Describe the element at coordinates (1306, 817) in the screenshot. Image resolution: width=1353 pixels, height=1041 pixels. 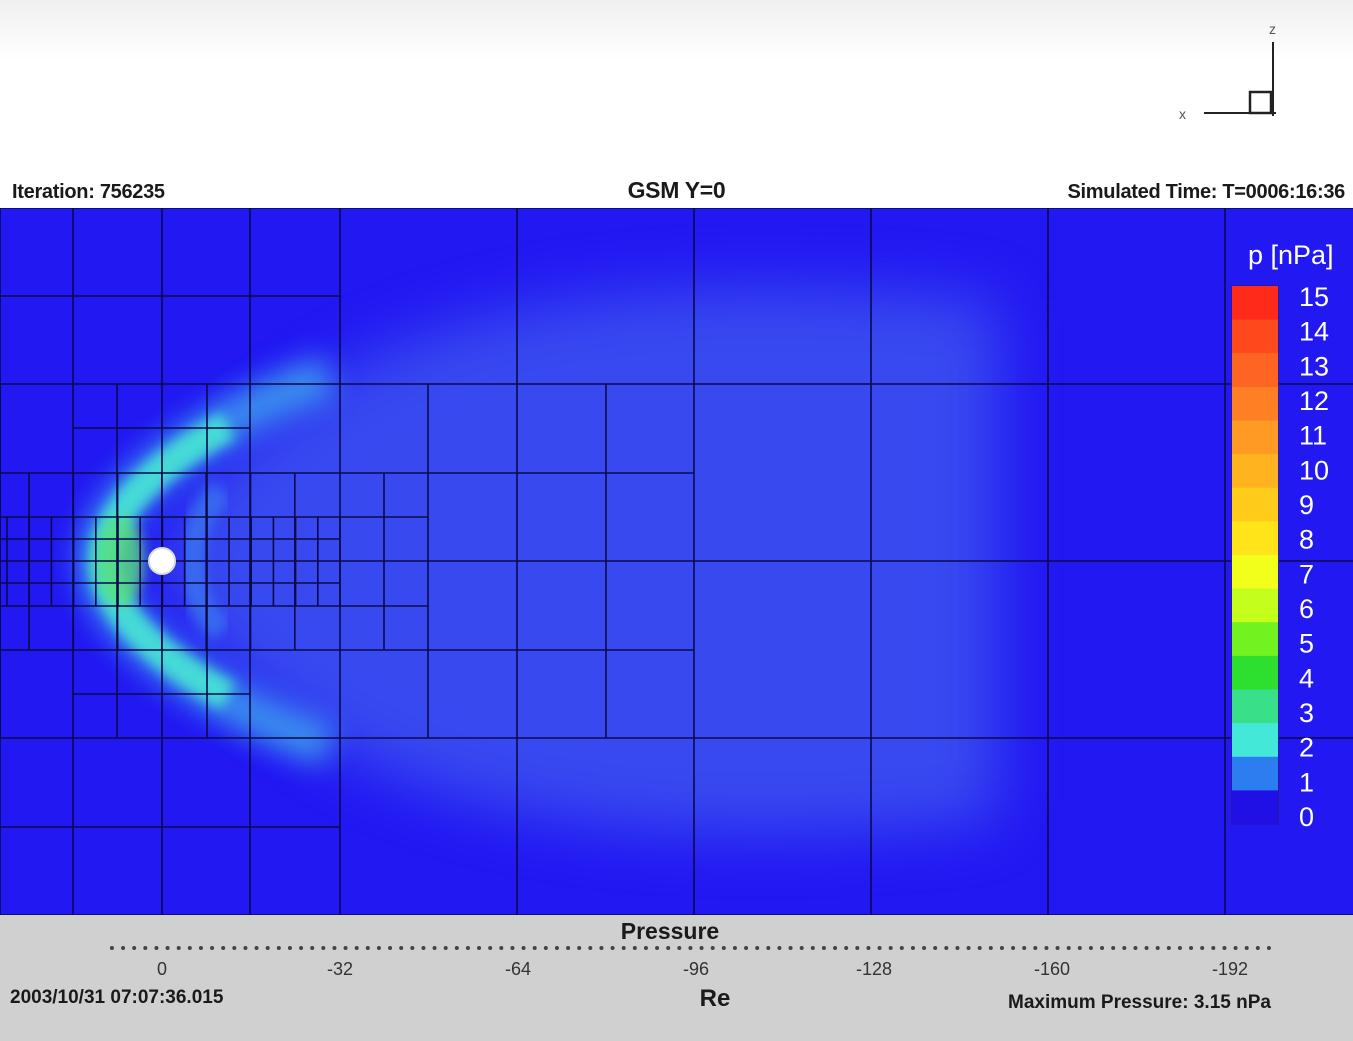
I see `colorbar-tick-label: 0` at that location.